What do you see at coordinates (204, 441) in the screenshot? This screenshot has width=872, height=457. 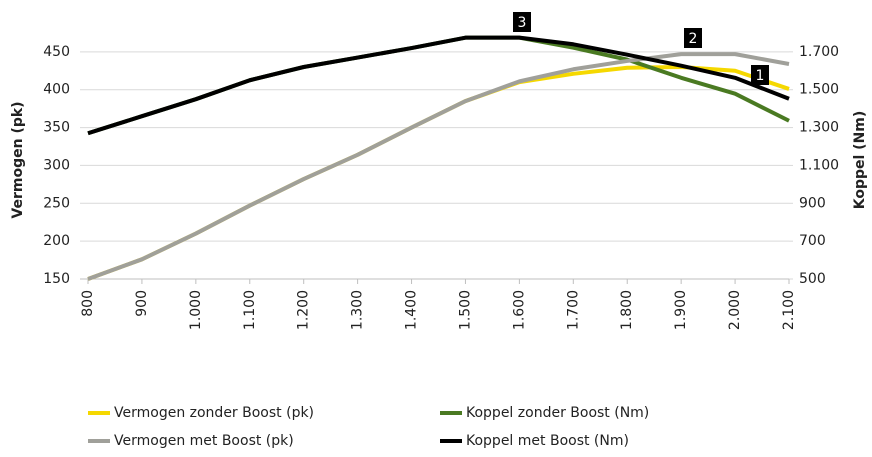 I see `legend-label: Vermogen met Boost (pk)` at bounding box center [204, 441].